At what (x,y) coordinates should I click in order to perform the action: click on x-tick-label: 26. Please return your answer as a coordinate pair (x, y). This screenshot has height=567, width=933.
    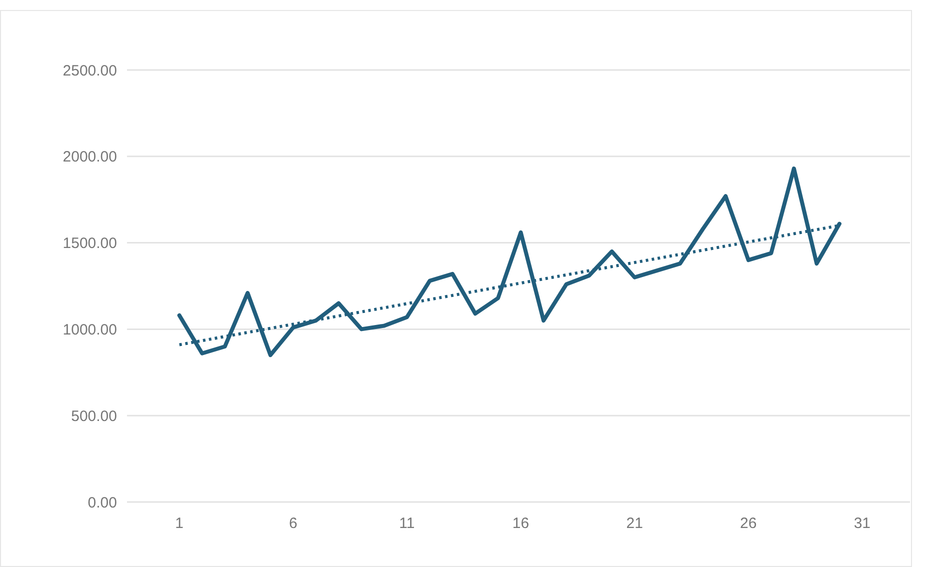
    Looking at the image, I should click on (748, 523).